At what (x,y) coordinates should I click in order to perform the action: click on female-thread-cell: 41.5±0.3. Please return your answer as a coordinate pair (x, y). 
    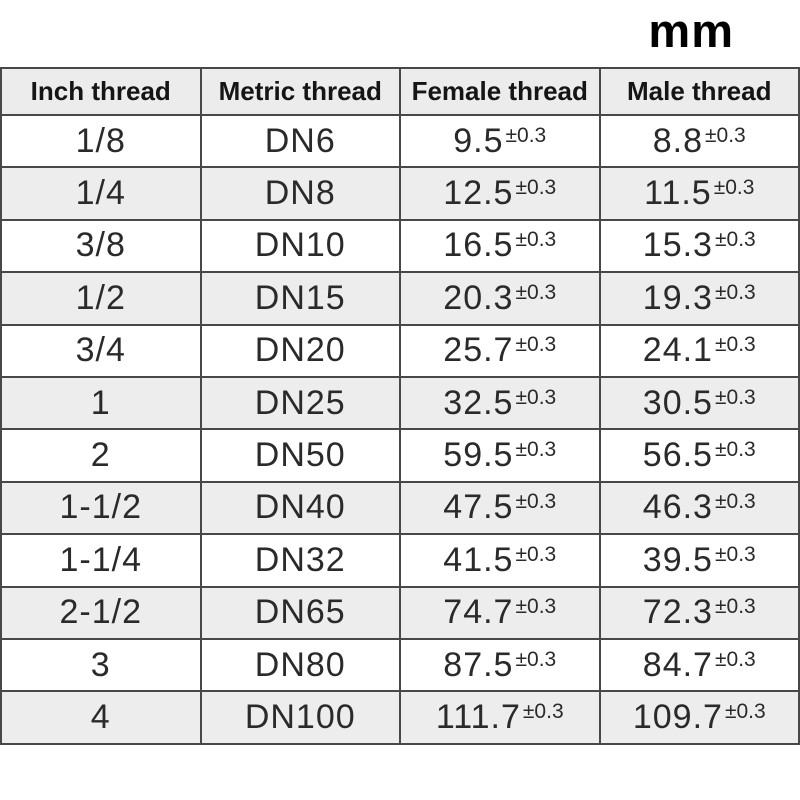
    Looking at the image, I should click on (500, 560).